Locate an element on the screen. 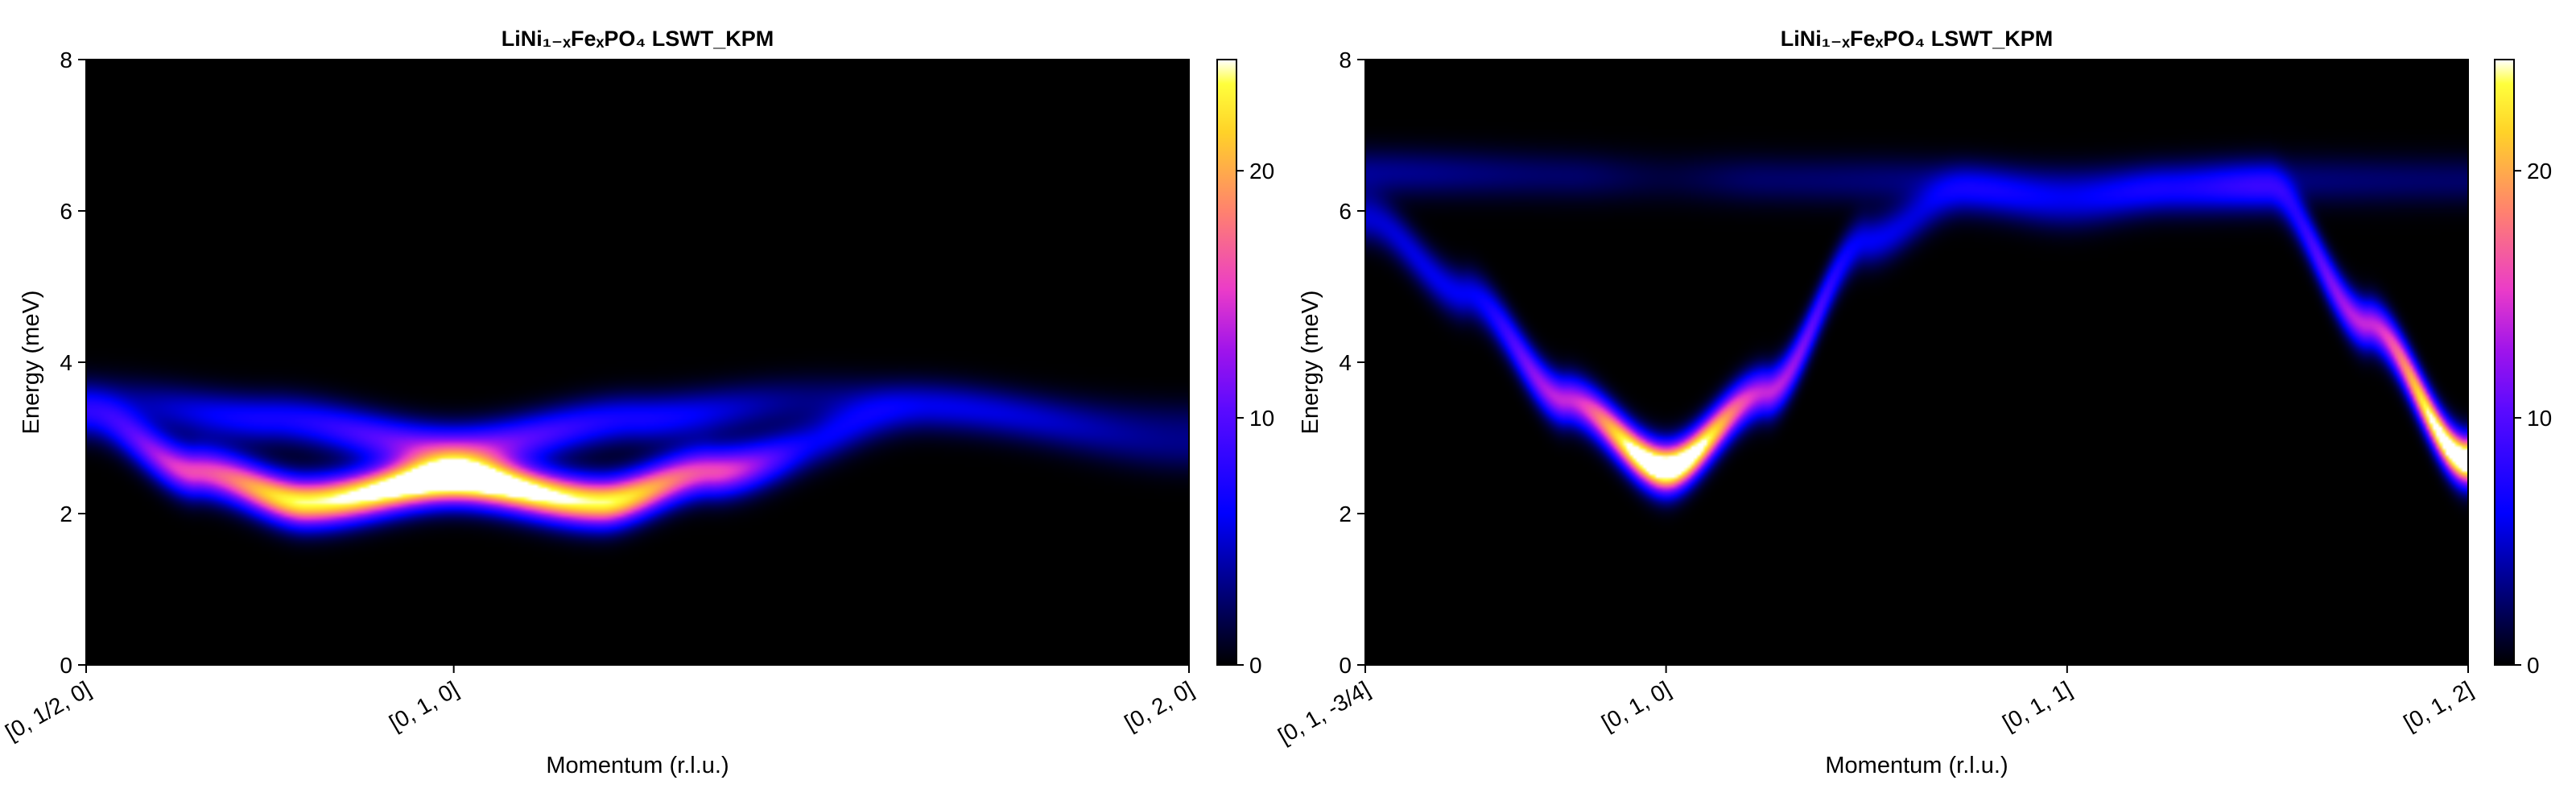 Image resolution: width=2576 pixels, height=805 pixels. x-tick-label: [0, 1, 1] is located at coordinates (2036, 706).